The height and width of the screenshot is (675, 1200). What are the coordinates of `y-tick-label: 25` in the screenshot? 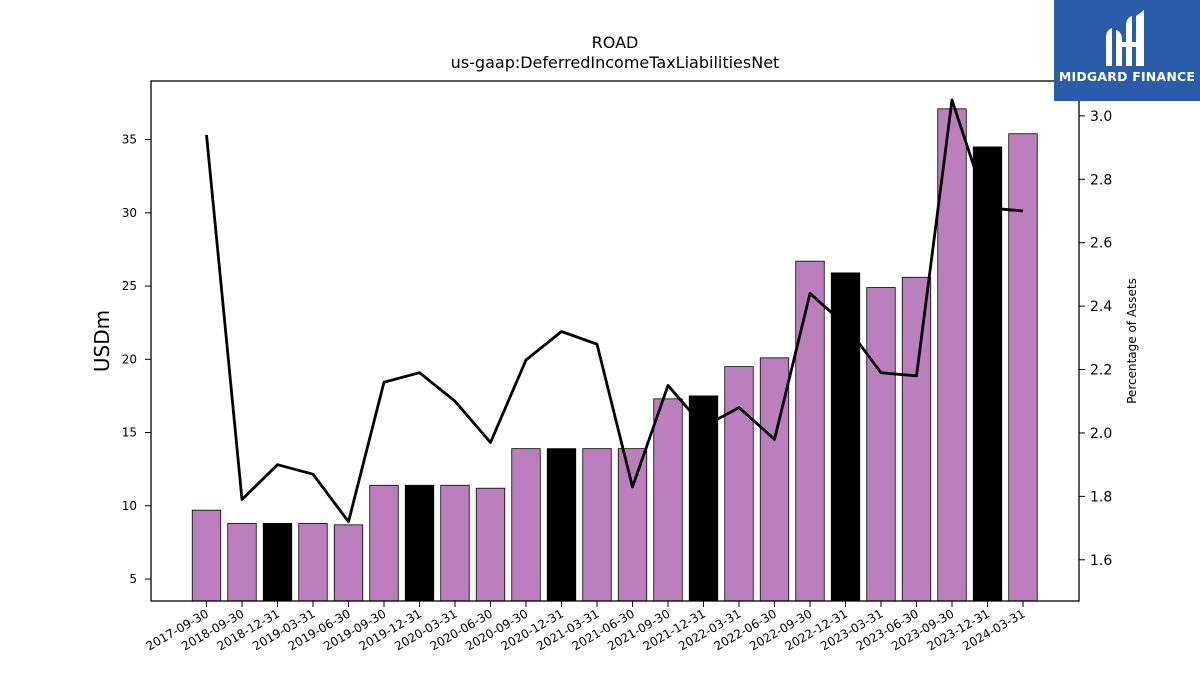 It's located at (129, 286).